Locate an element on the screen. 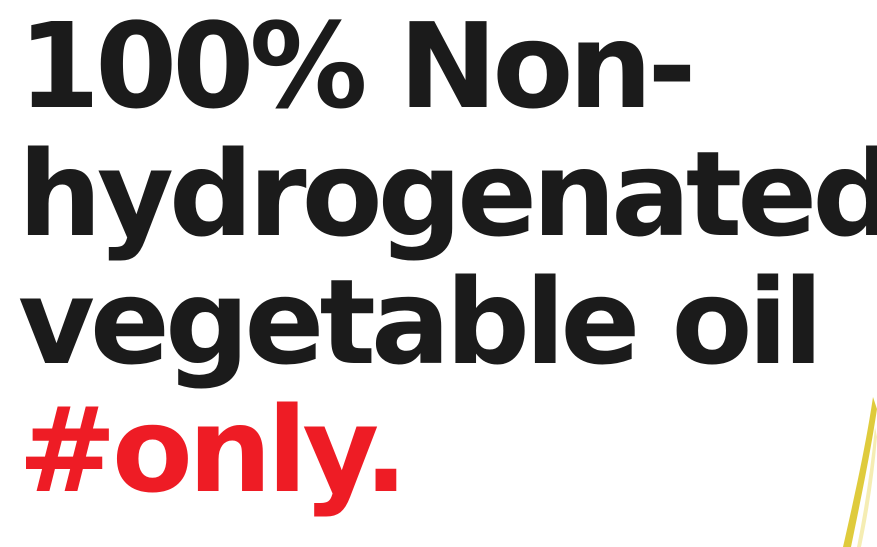 The height and width of the screenshot is (547, 877). headline-hashtag: #only. is located at coordinates (213, 450).